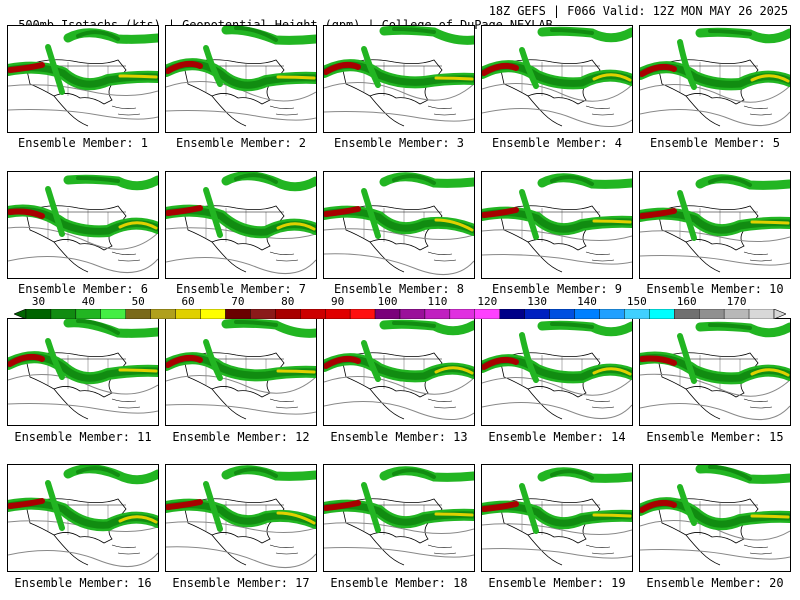 Image resolution: width=800 pixels, height=600 pixels. What do you see at coordinates (288, 301) in the screenshot?
I see `colorbar-tick-label: 80` at bounding box center [288, 301].